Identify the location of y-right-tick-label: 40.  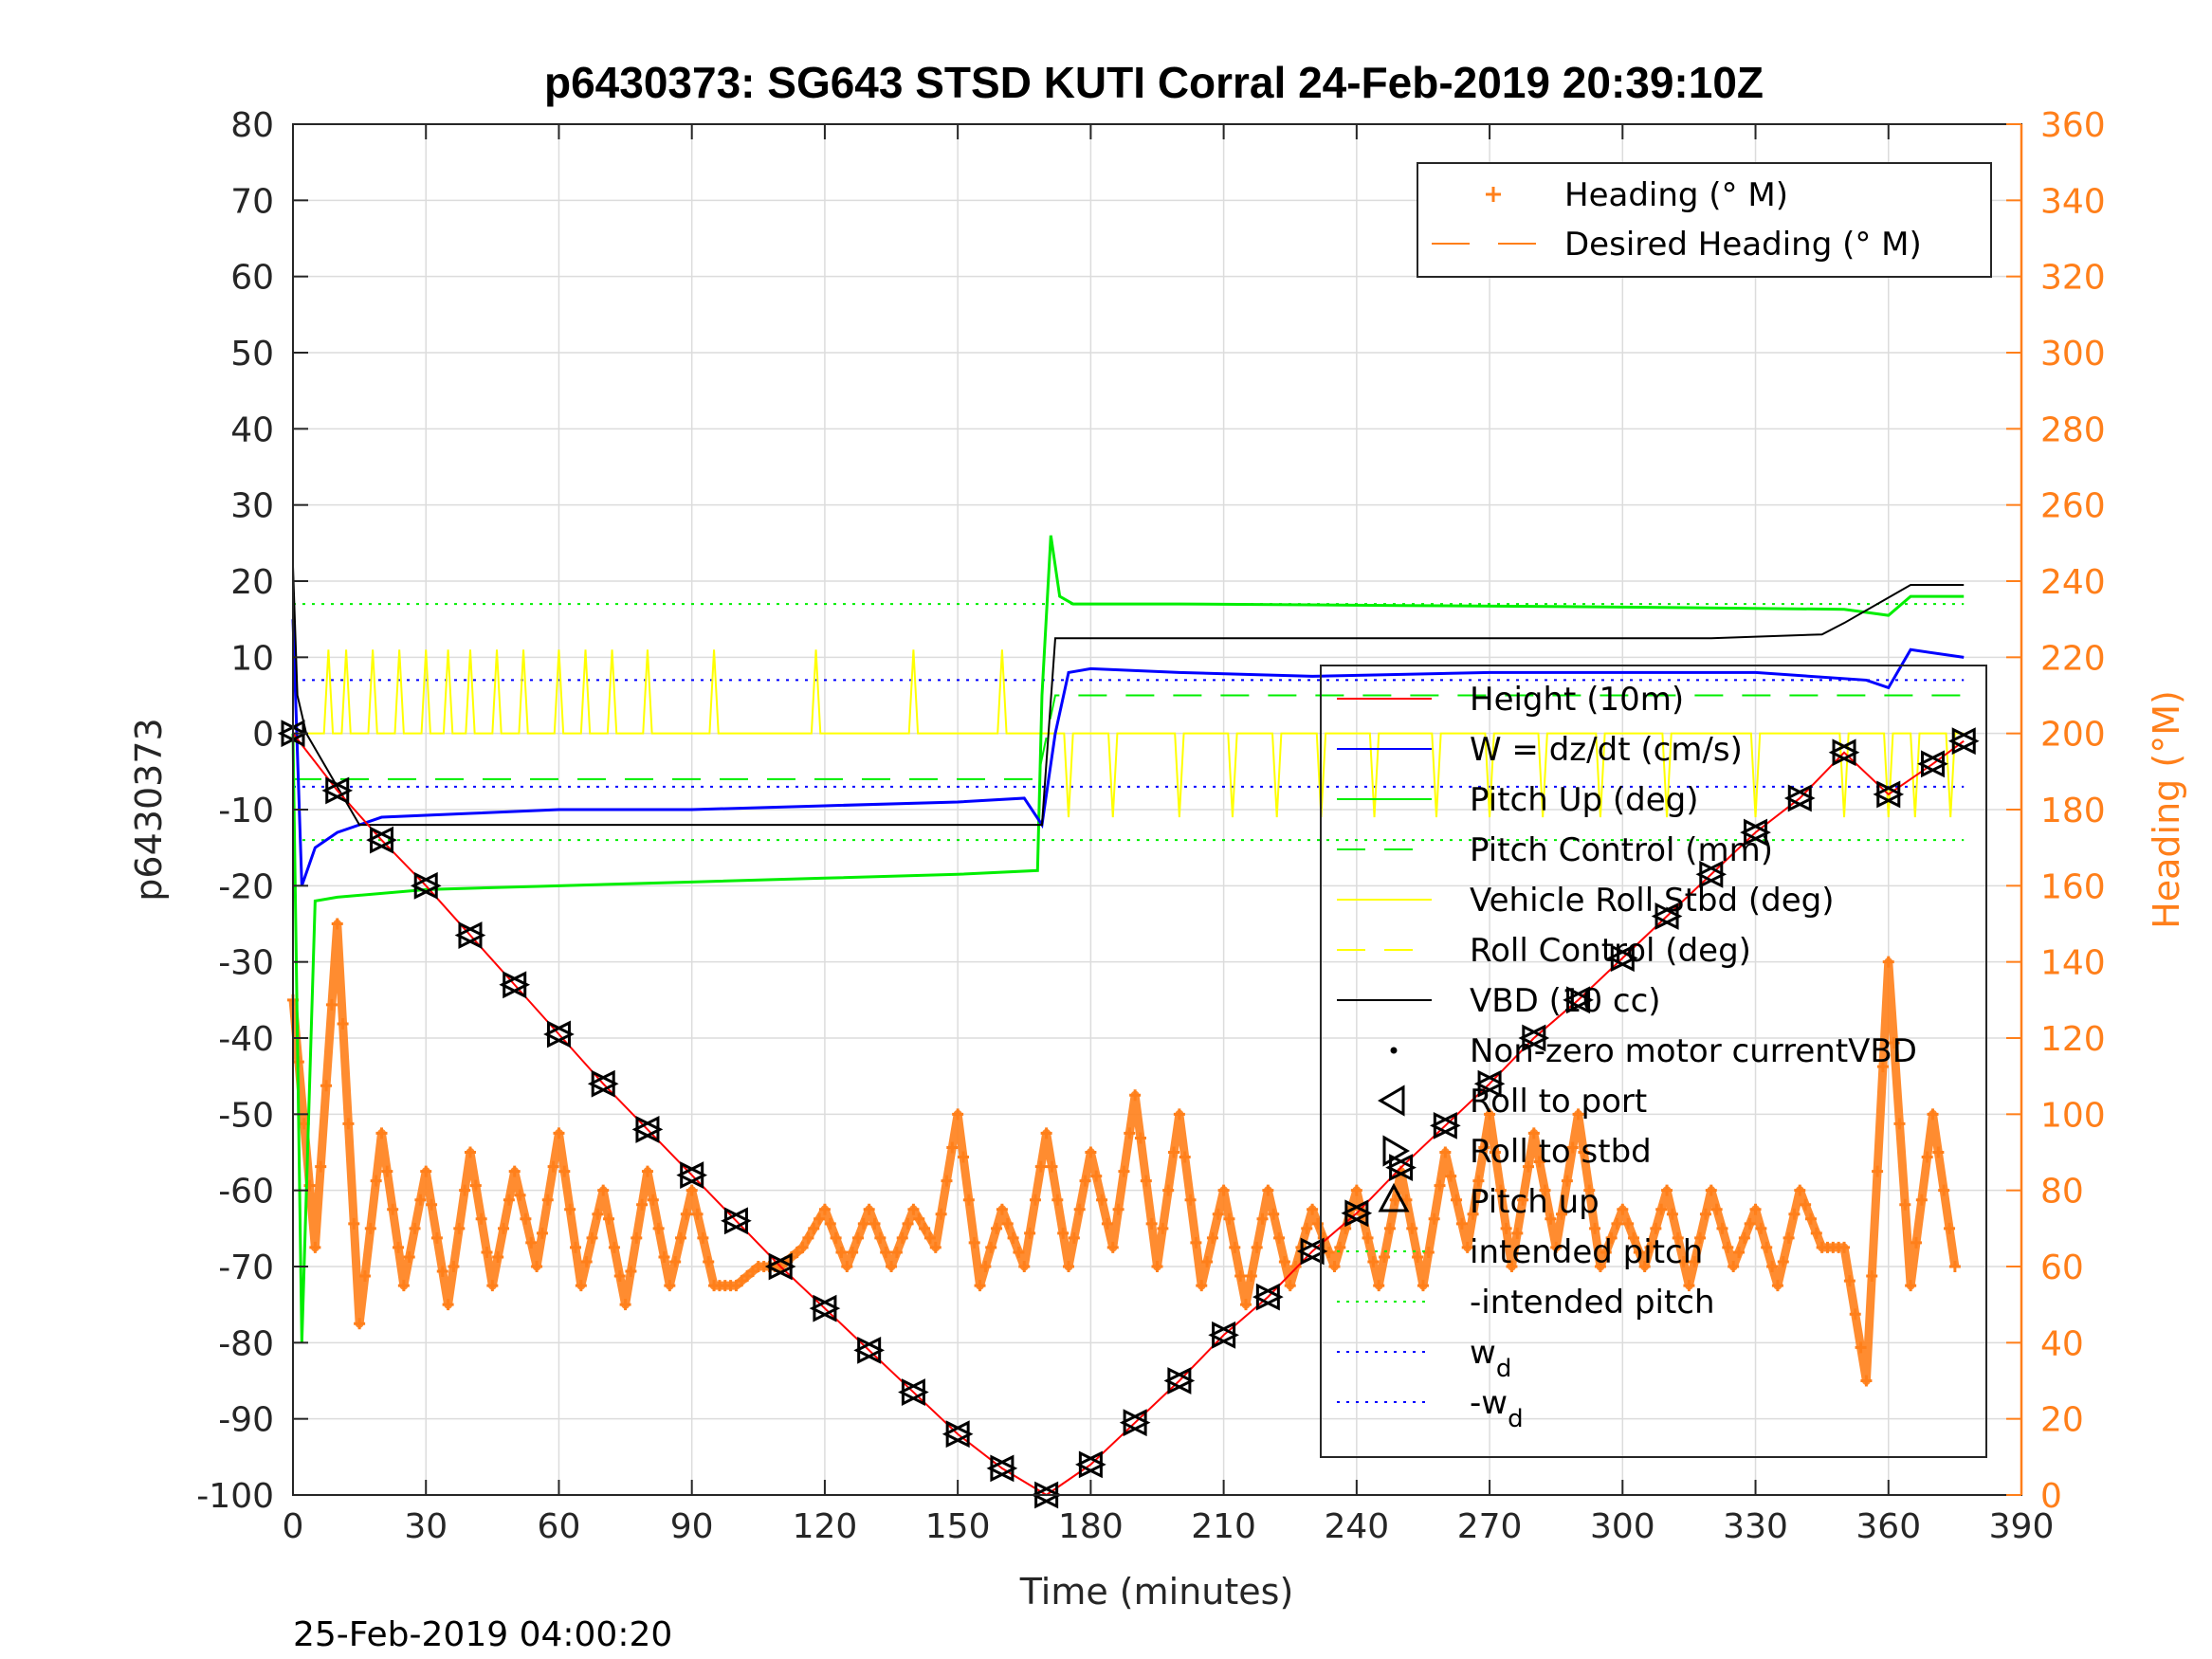
(2062, 1343).